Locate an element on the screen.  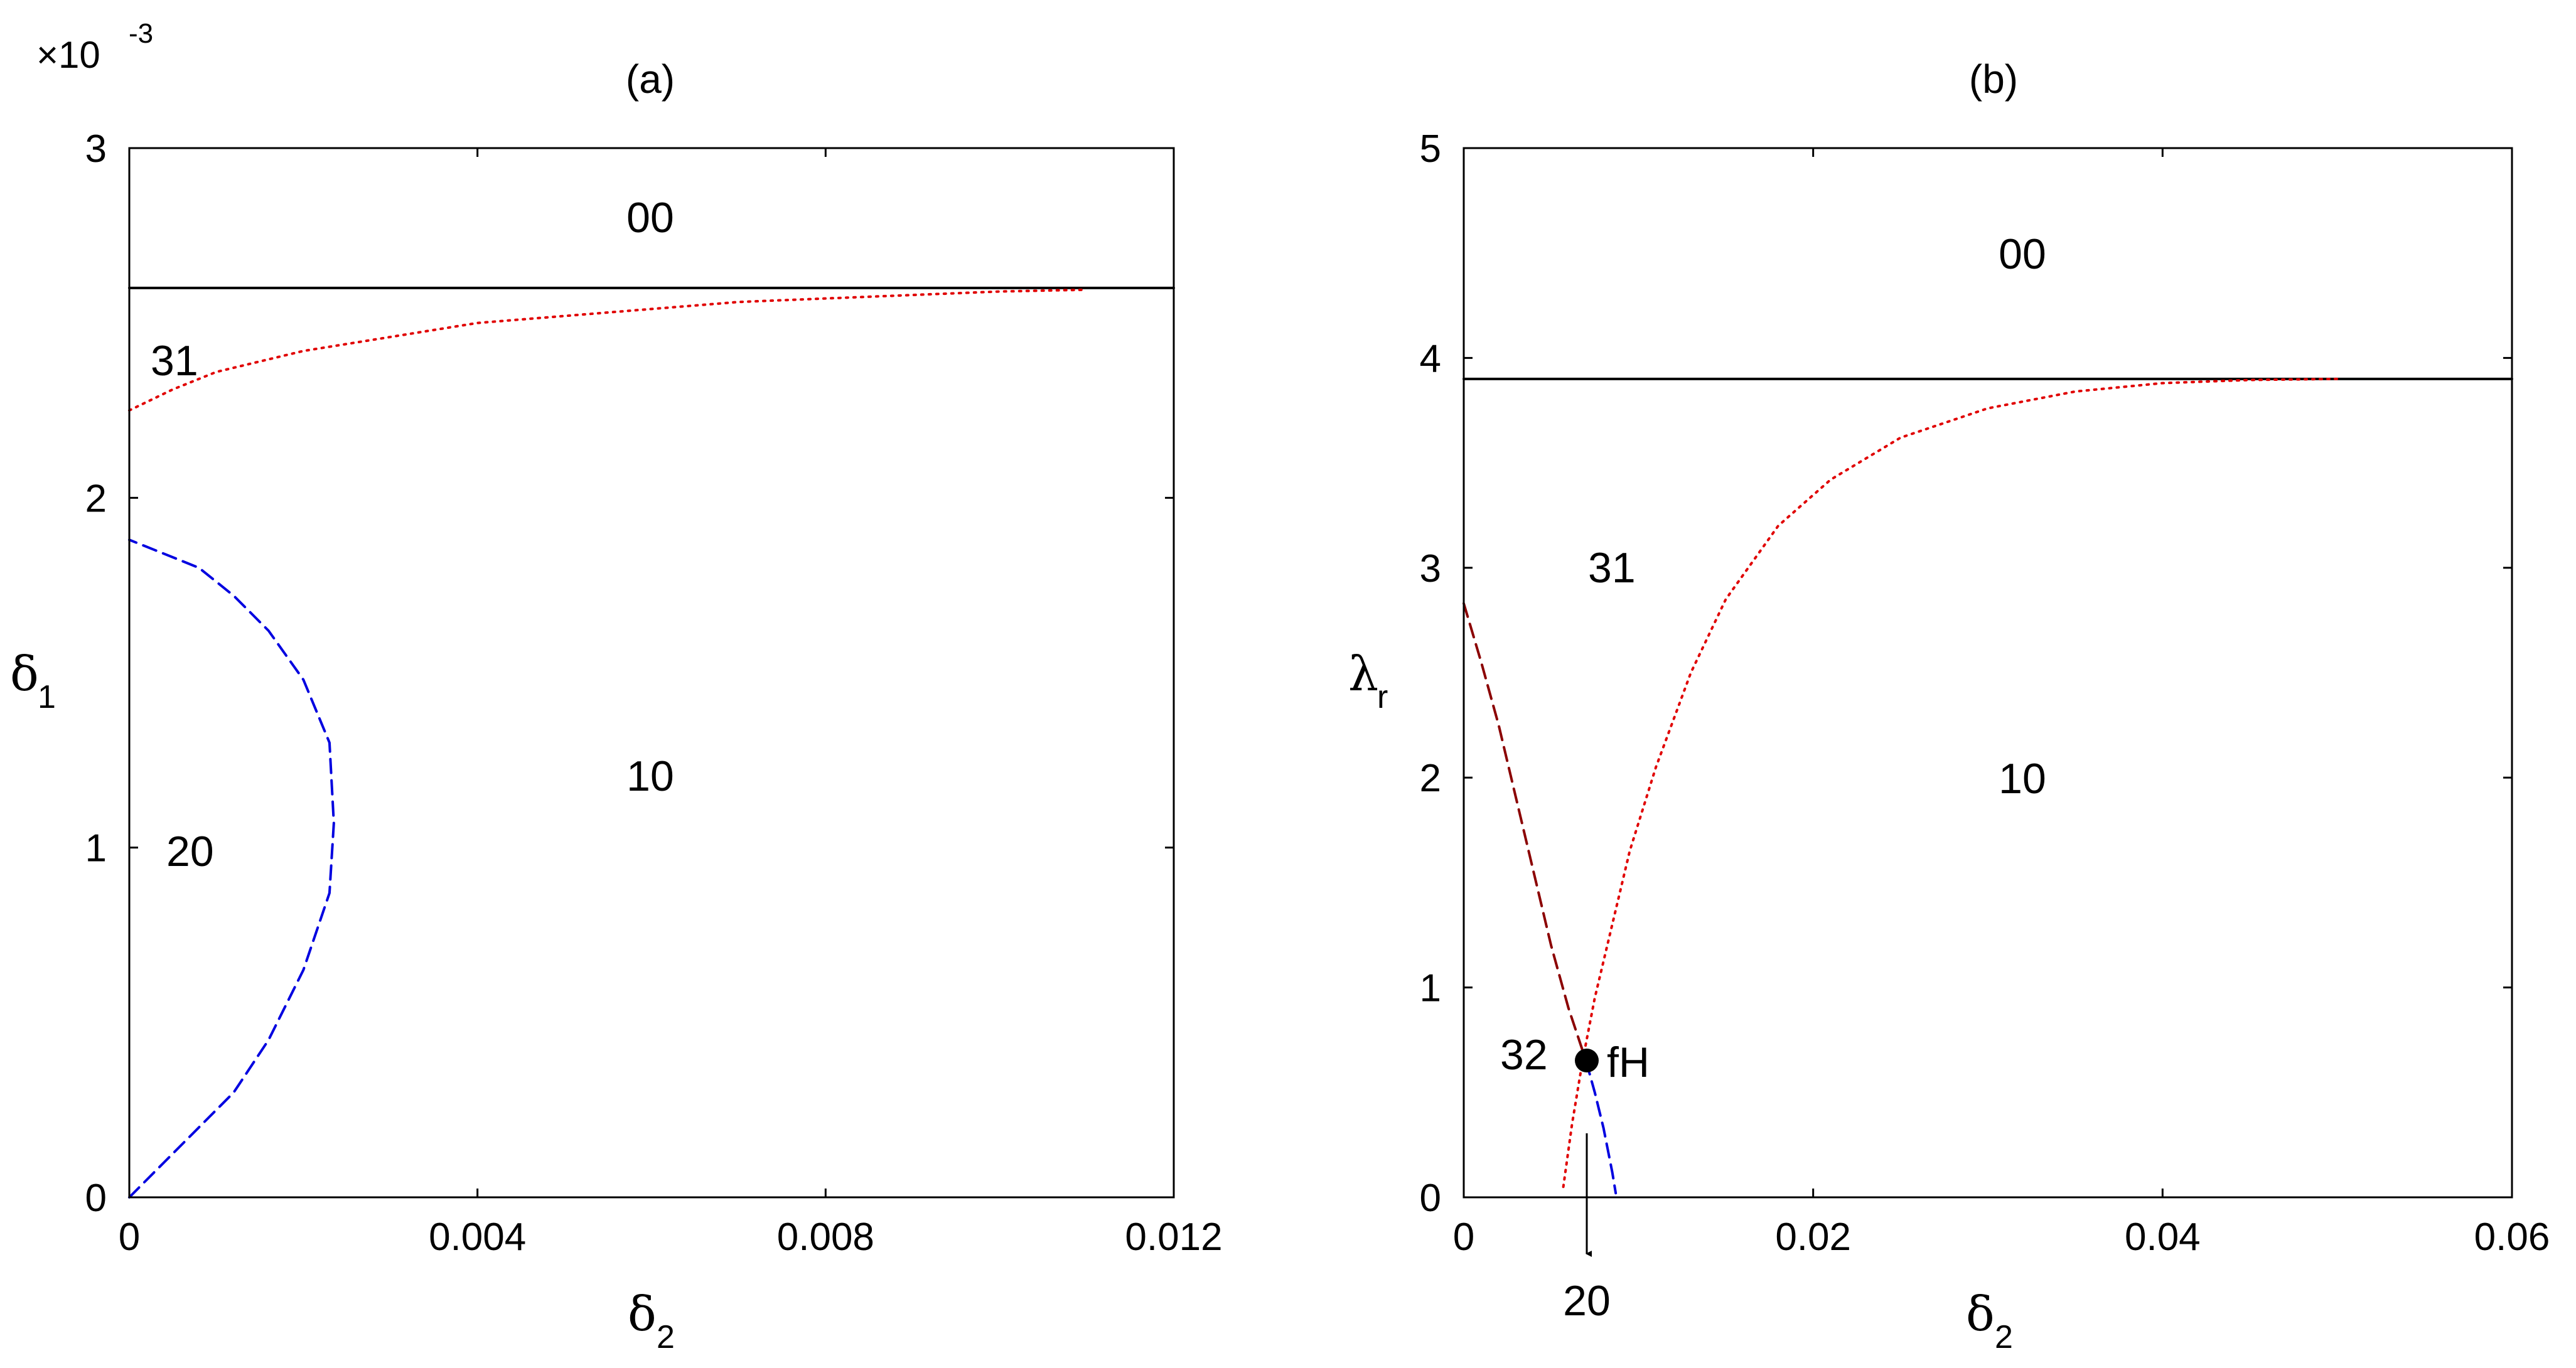
panel-b-y-tick-label: 1 is located at coordinates (1430, 988).